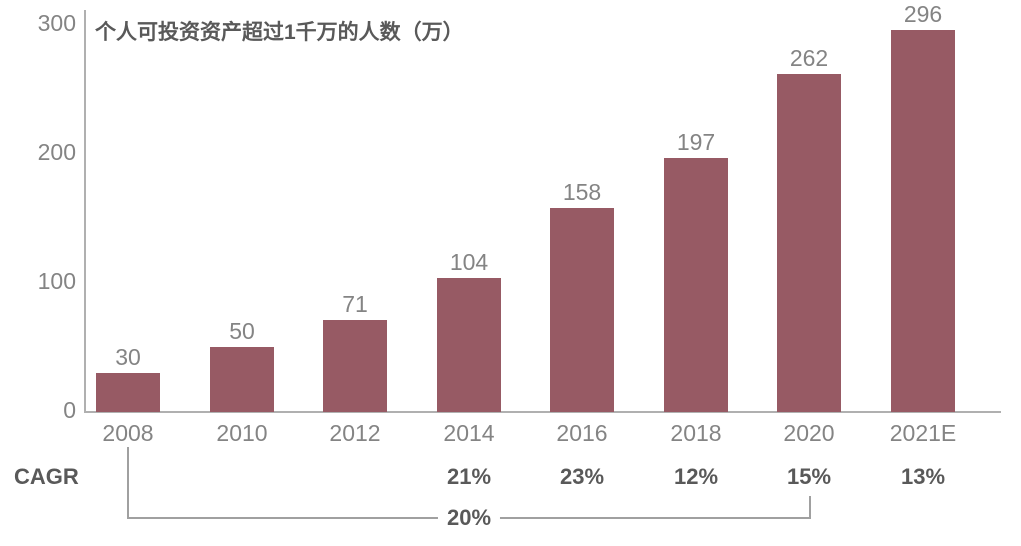 The height and width of the screenshot is (546, 1021). I want to click on x-axis-label-2008: 2008, so click(128, 433).